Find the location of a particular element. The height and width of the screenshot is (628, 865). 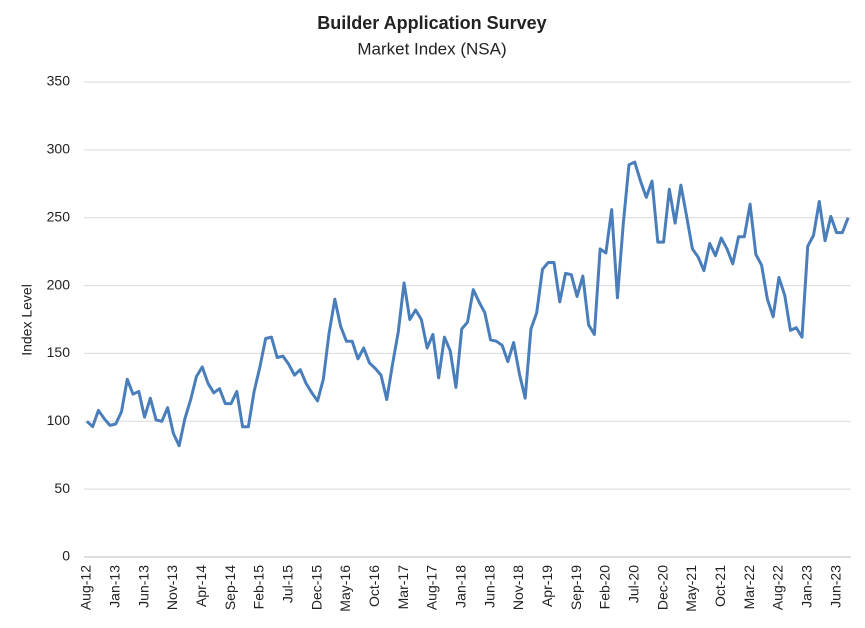

y-tick-label: 50 is located at coordinates (62, 488).